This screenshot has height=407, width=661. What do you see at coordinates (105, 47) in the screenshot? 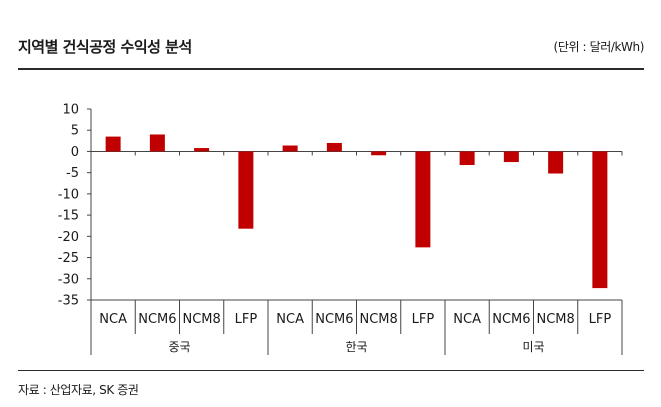
I see `chart-title: 지역별 건식공정 수익성 분석` at bounding box center [105, 47].